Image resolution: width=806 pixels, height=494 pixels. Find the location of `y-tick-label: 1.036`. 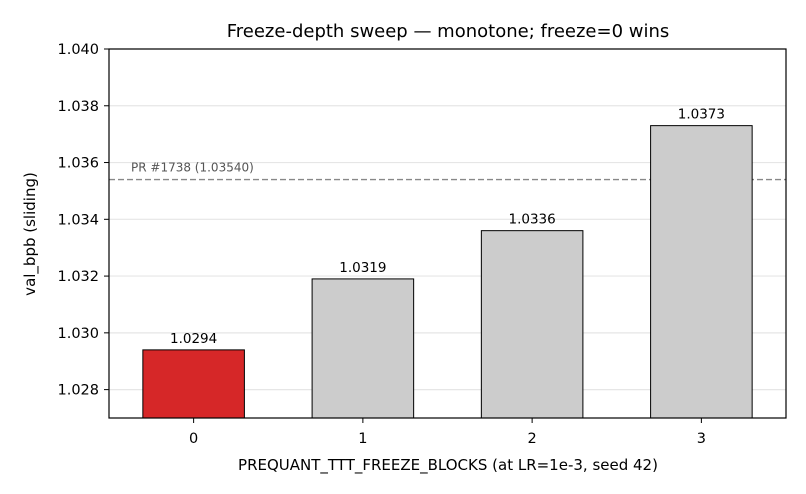

y-tick-label: 1.036 is located at coordinates (78, 164).